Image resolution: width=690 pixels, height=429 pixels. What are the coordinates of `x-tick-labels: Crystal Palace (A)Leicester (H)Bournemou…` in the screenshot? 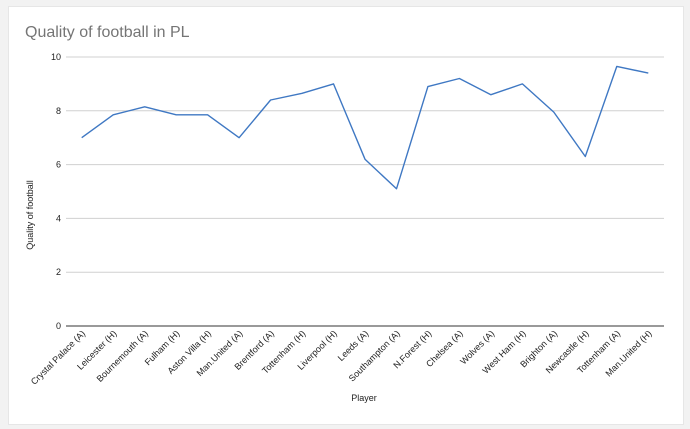 It's located at (341, 357).